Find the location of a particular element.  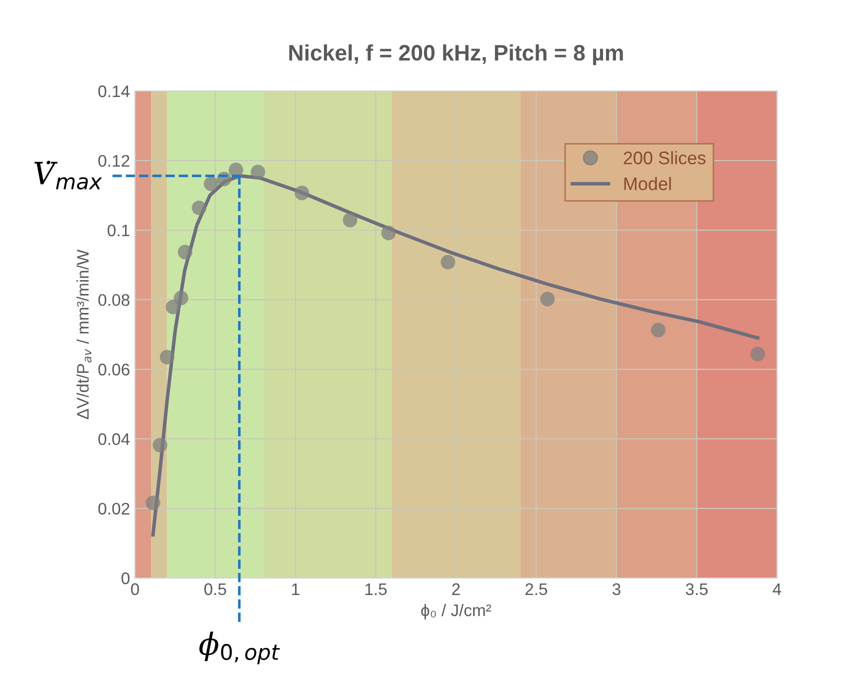

x-tick-label: 3.5 is located at coordinates (697, 589).